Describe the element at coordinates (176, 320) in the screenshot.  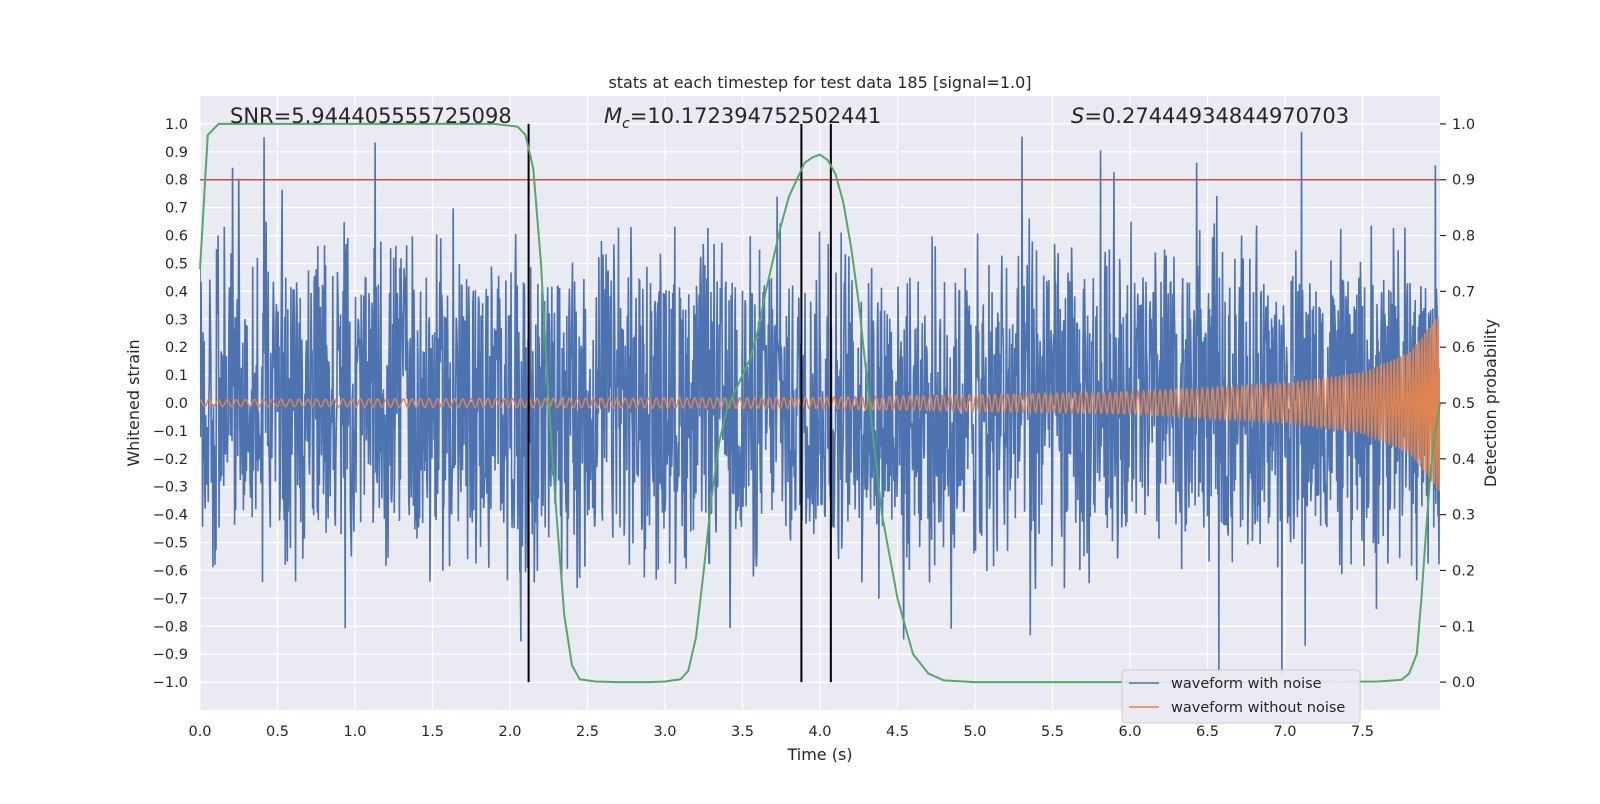
I see `y-left-tick-label: 0.3` at that location.